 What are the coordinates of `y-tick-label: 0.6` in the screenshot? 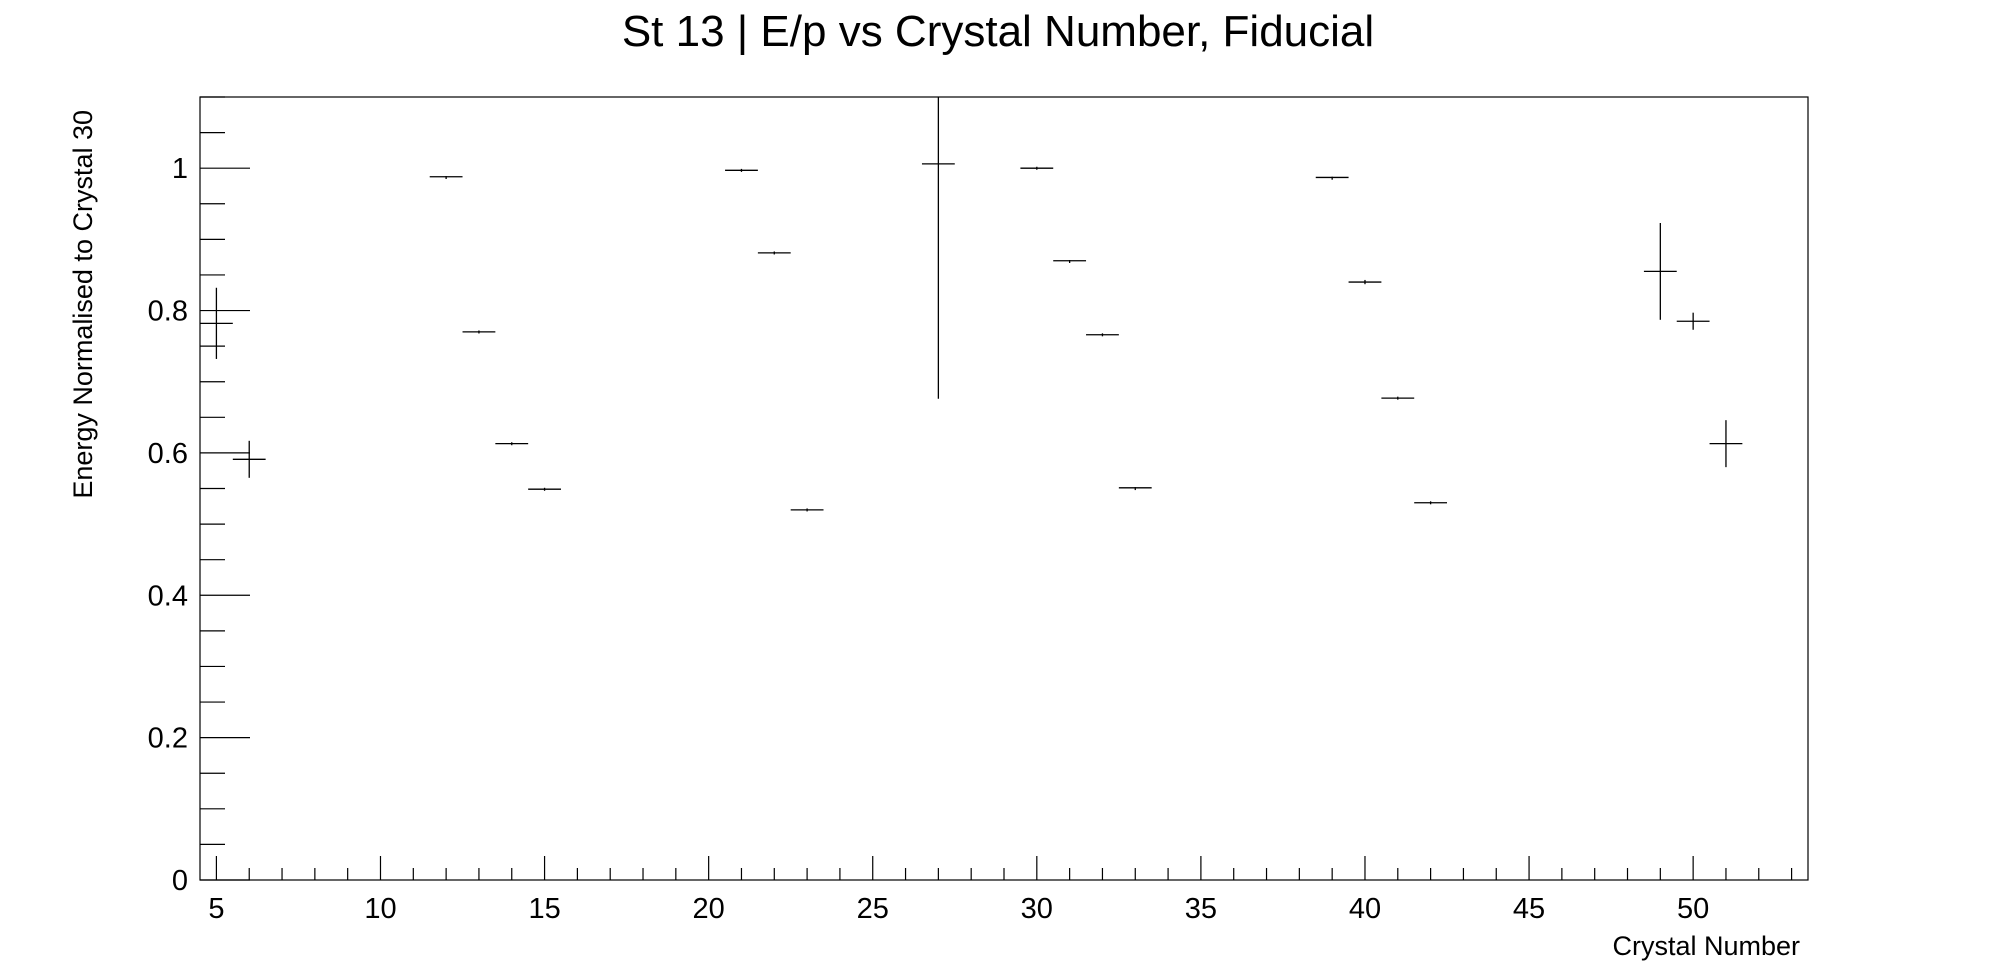 It's located at (168, 454).